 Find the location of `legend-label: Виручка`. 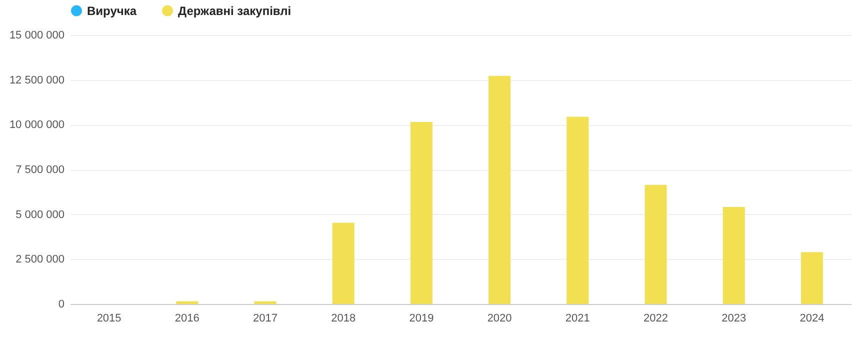

legend-label: Виручка is located at coordinates (112, 11).